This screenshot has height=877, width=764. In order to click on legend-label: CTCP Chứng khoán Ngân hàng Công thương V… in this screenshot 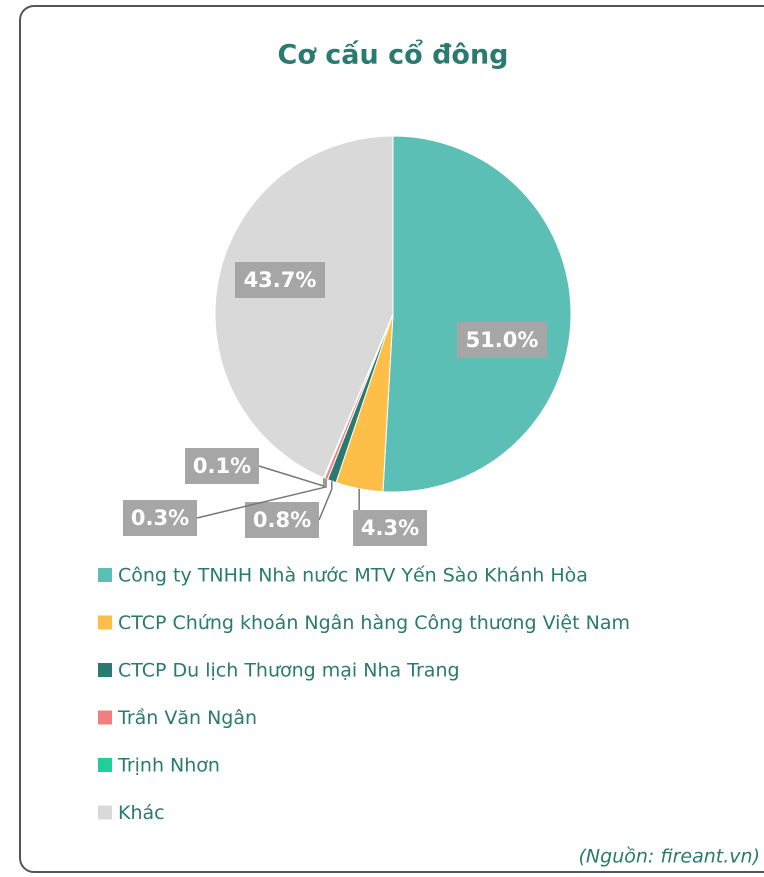, I will do `click(374, 623)`.